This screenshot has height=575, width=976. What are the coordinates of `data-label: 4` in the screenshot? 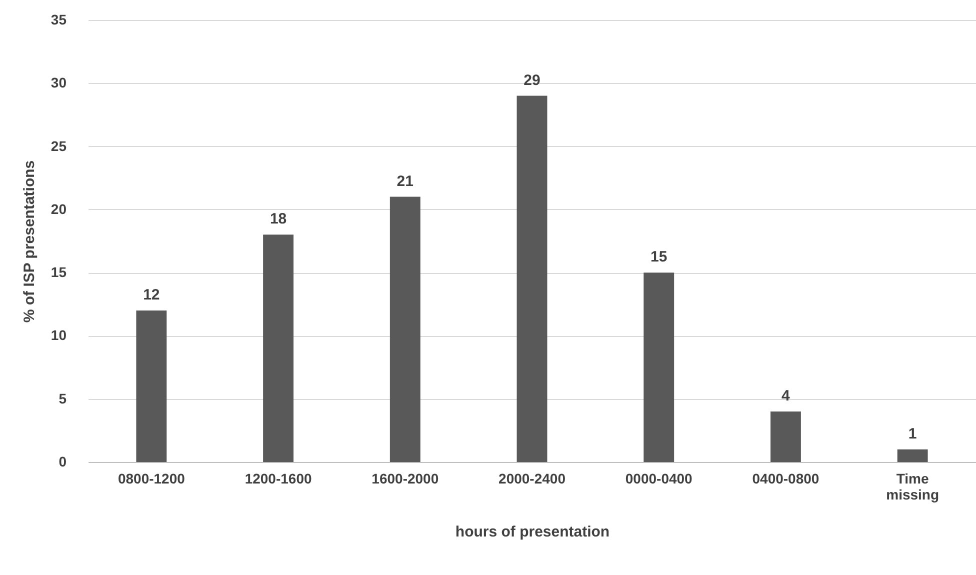 It's located at (786, 395).